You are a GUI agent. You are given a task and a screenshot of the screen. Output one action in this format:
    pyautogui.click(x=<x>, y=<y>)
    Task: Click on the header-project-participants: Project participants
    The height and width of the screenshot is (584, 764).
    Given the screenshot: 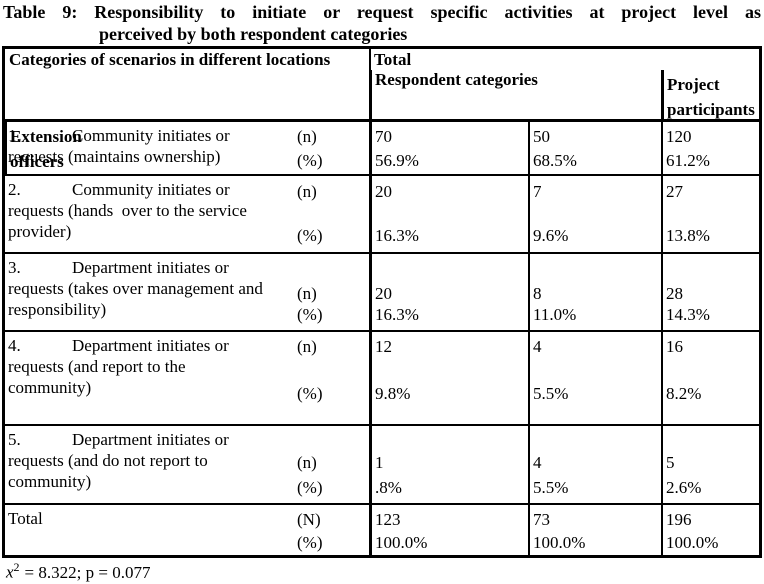 What is the action you would take?
    pyautogui.click(x=710, y=96)
    